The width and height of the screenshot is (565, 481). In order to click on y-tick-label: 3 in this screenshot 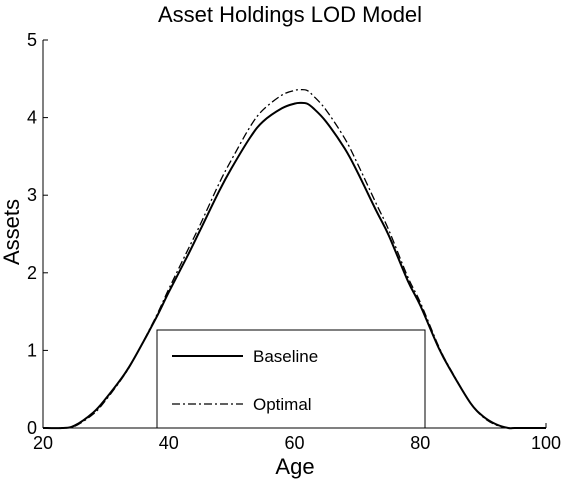, I will do `click(32, 195)`.